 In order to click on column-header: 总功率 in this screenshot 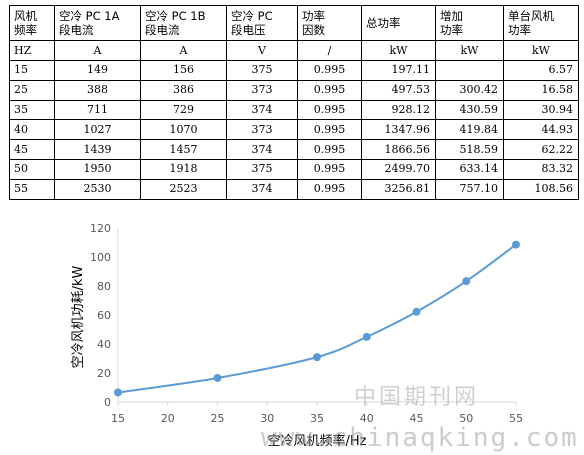, I will do `click(398, 23)`.